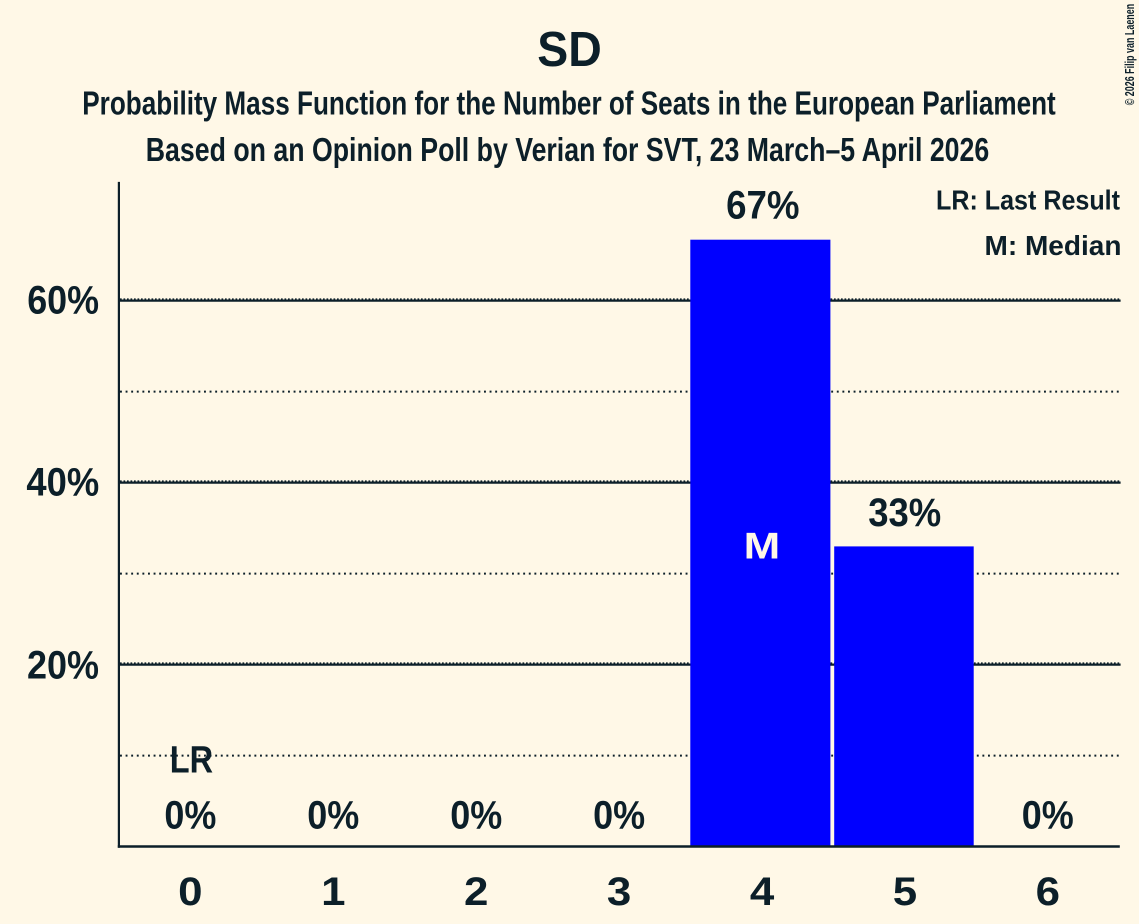  What do you see at coordinates (191, 760) in the screenshot?
I see `svg-text: LR` at bounding box center [191, 760].